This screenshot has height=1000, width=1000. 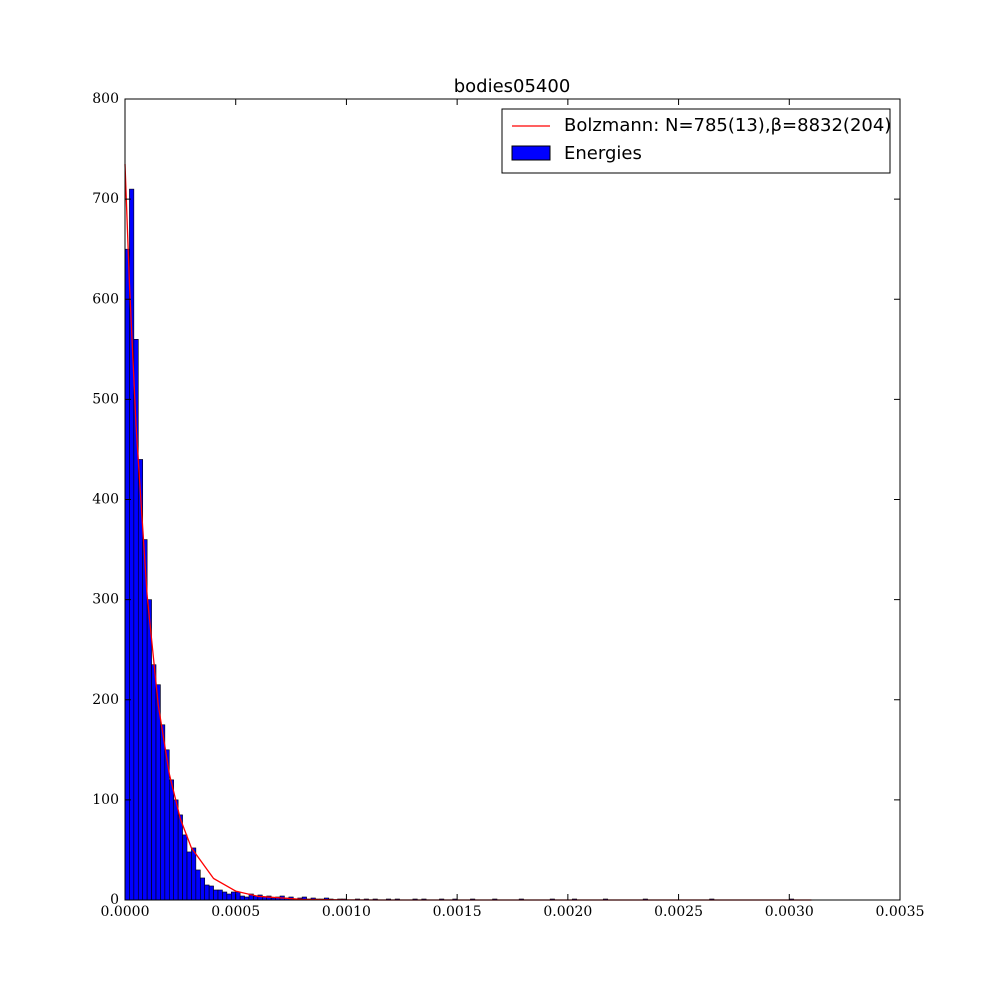 I want to click on x-tick-label: 0.0030, so click(x=789, y=912).